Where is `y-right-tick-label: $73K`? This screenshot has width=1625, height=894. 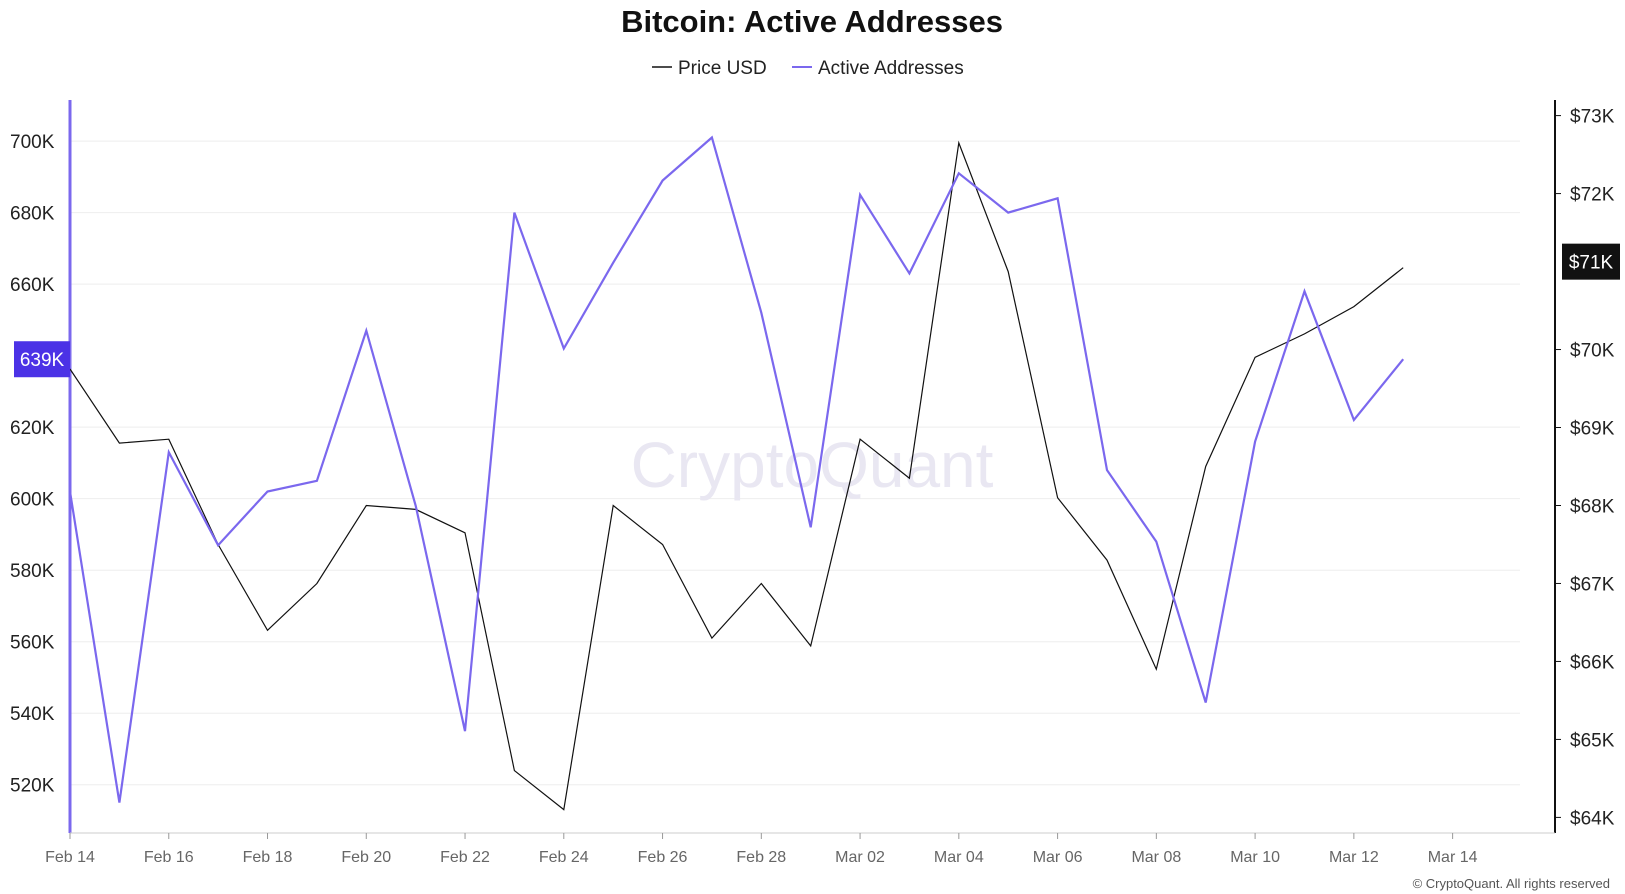
y-right-tick-label: $73K is located at coordinates (1592, 117).